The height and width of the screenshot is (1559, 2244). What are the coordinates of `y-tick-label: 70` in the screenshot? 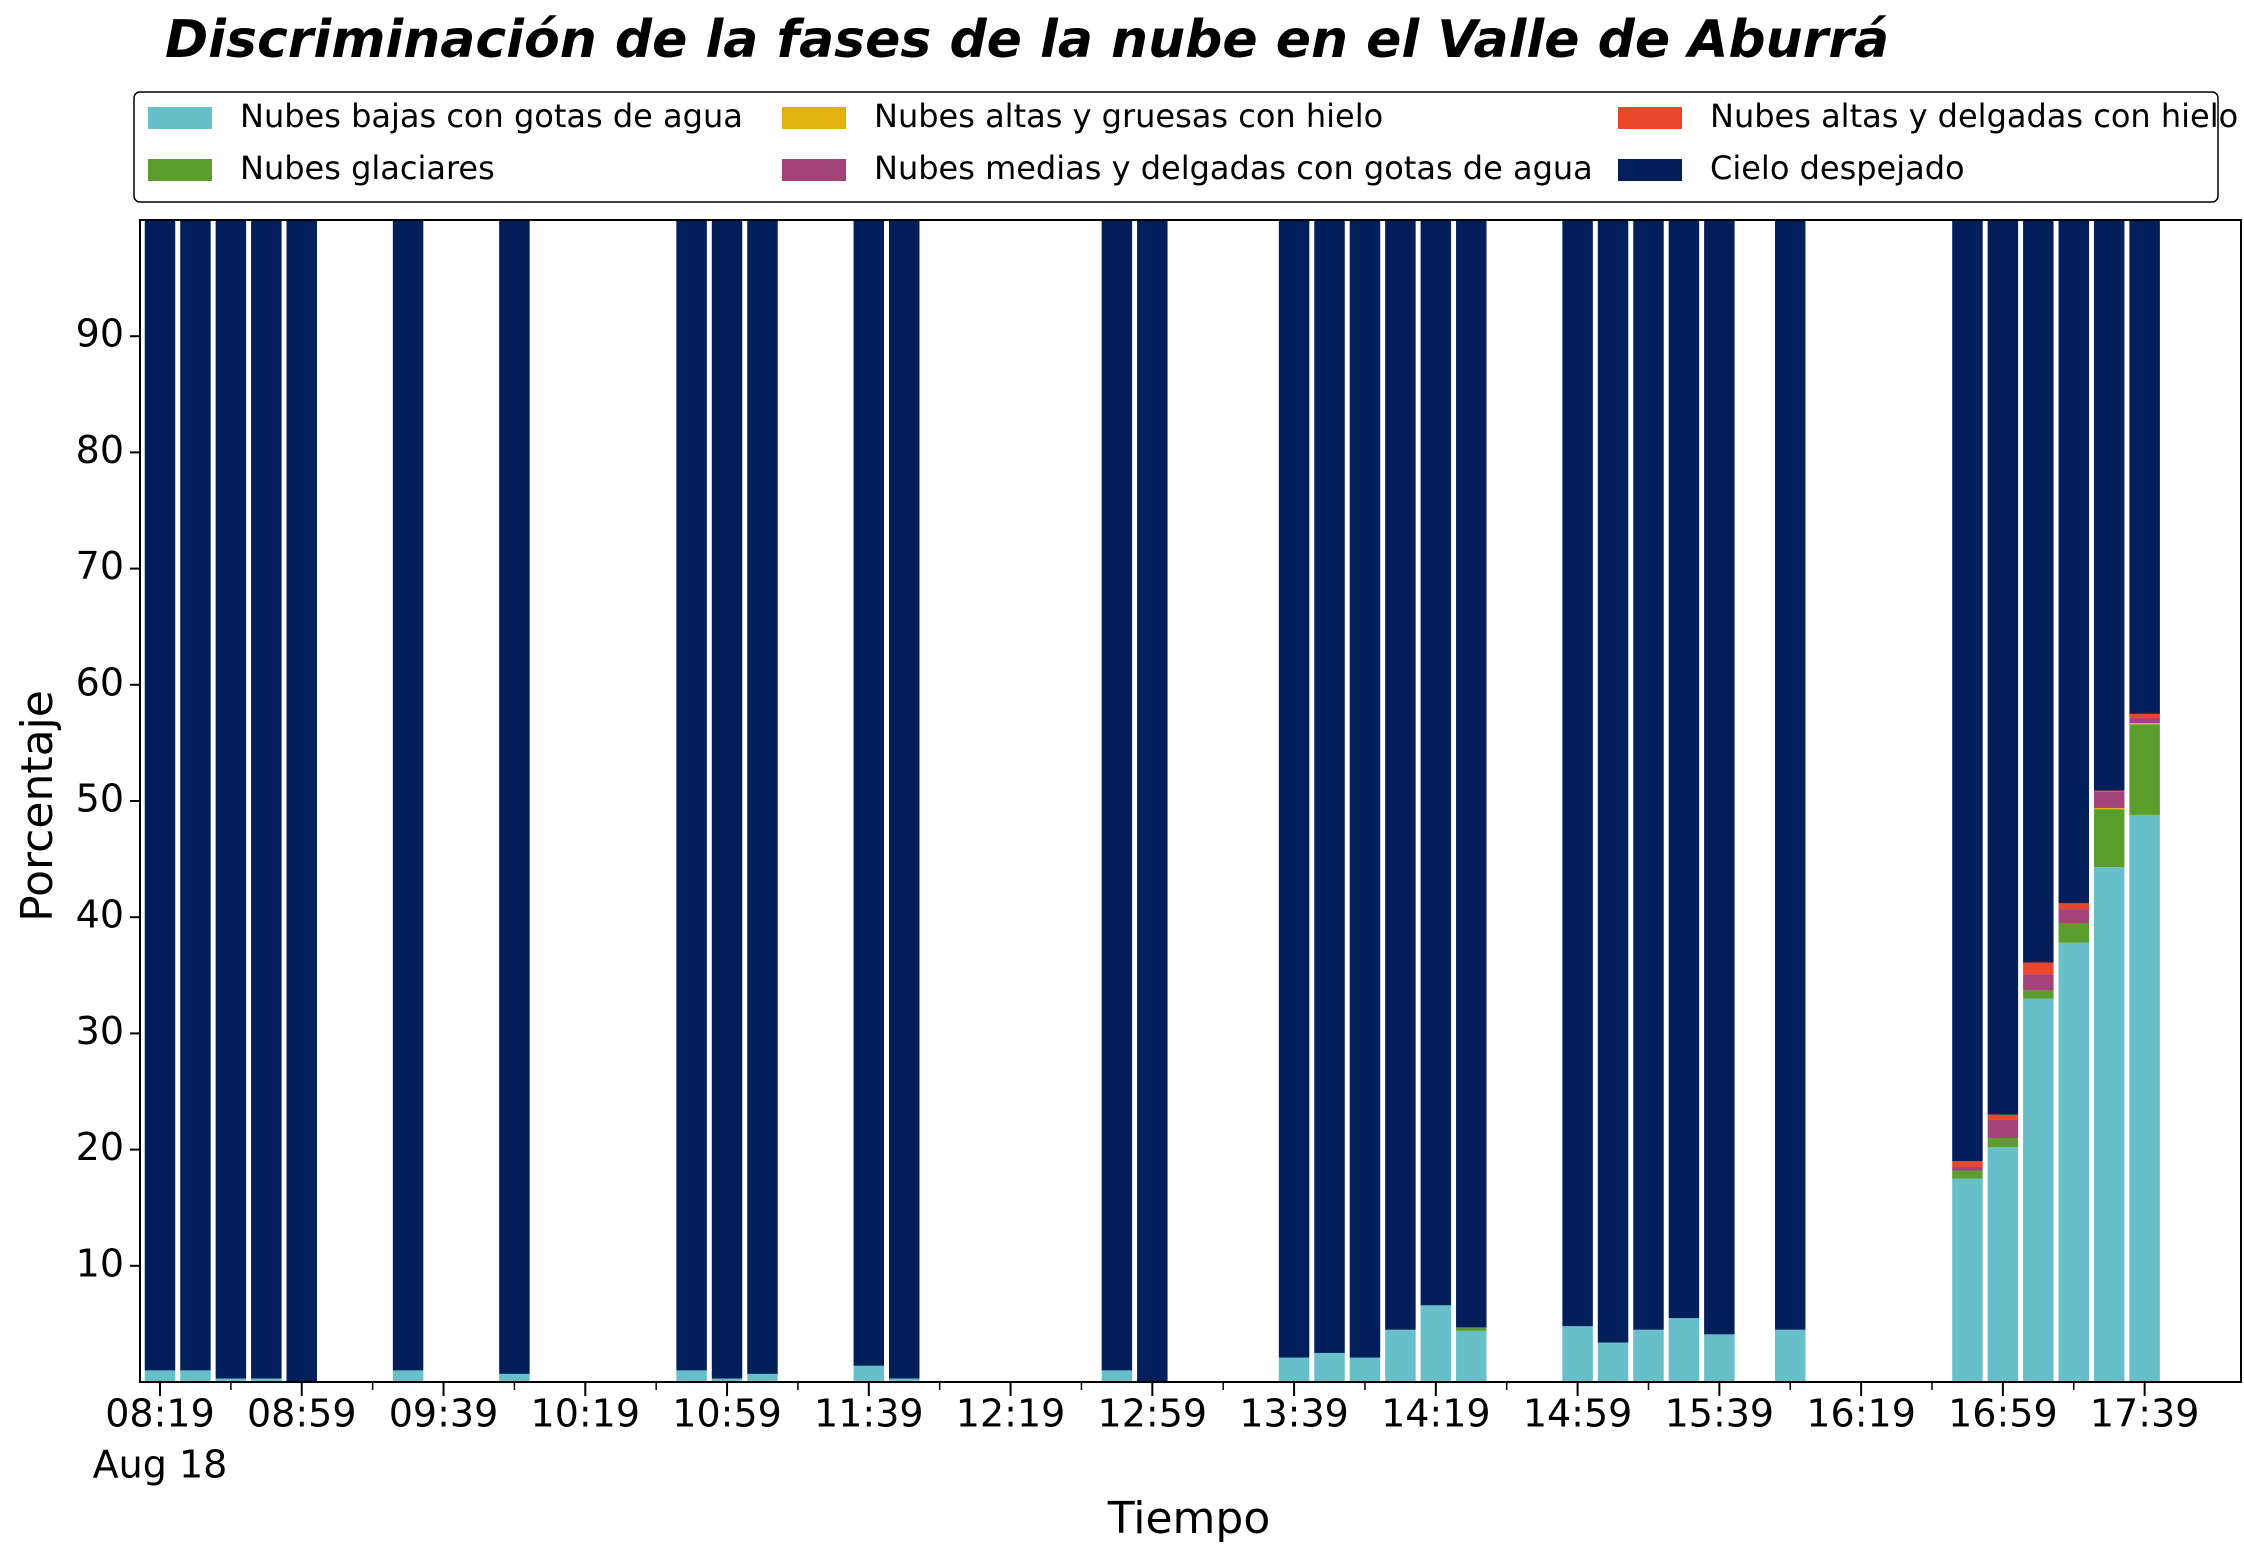 It's located at (100, 566).